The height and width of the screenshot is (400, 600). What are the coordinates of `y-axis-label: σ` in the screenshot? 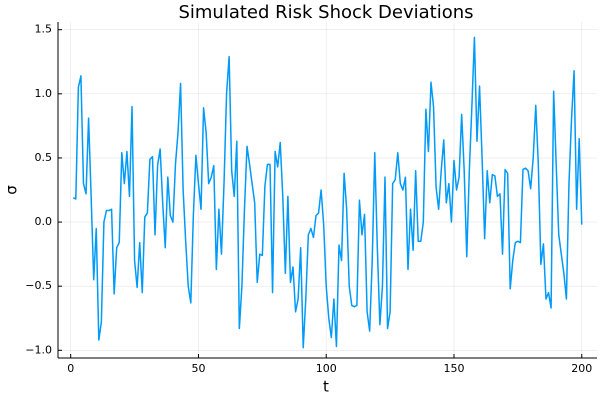 It's located at (12, 190).